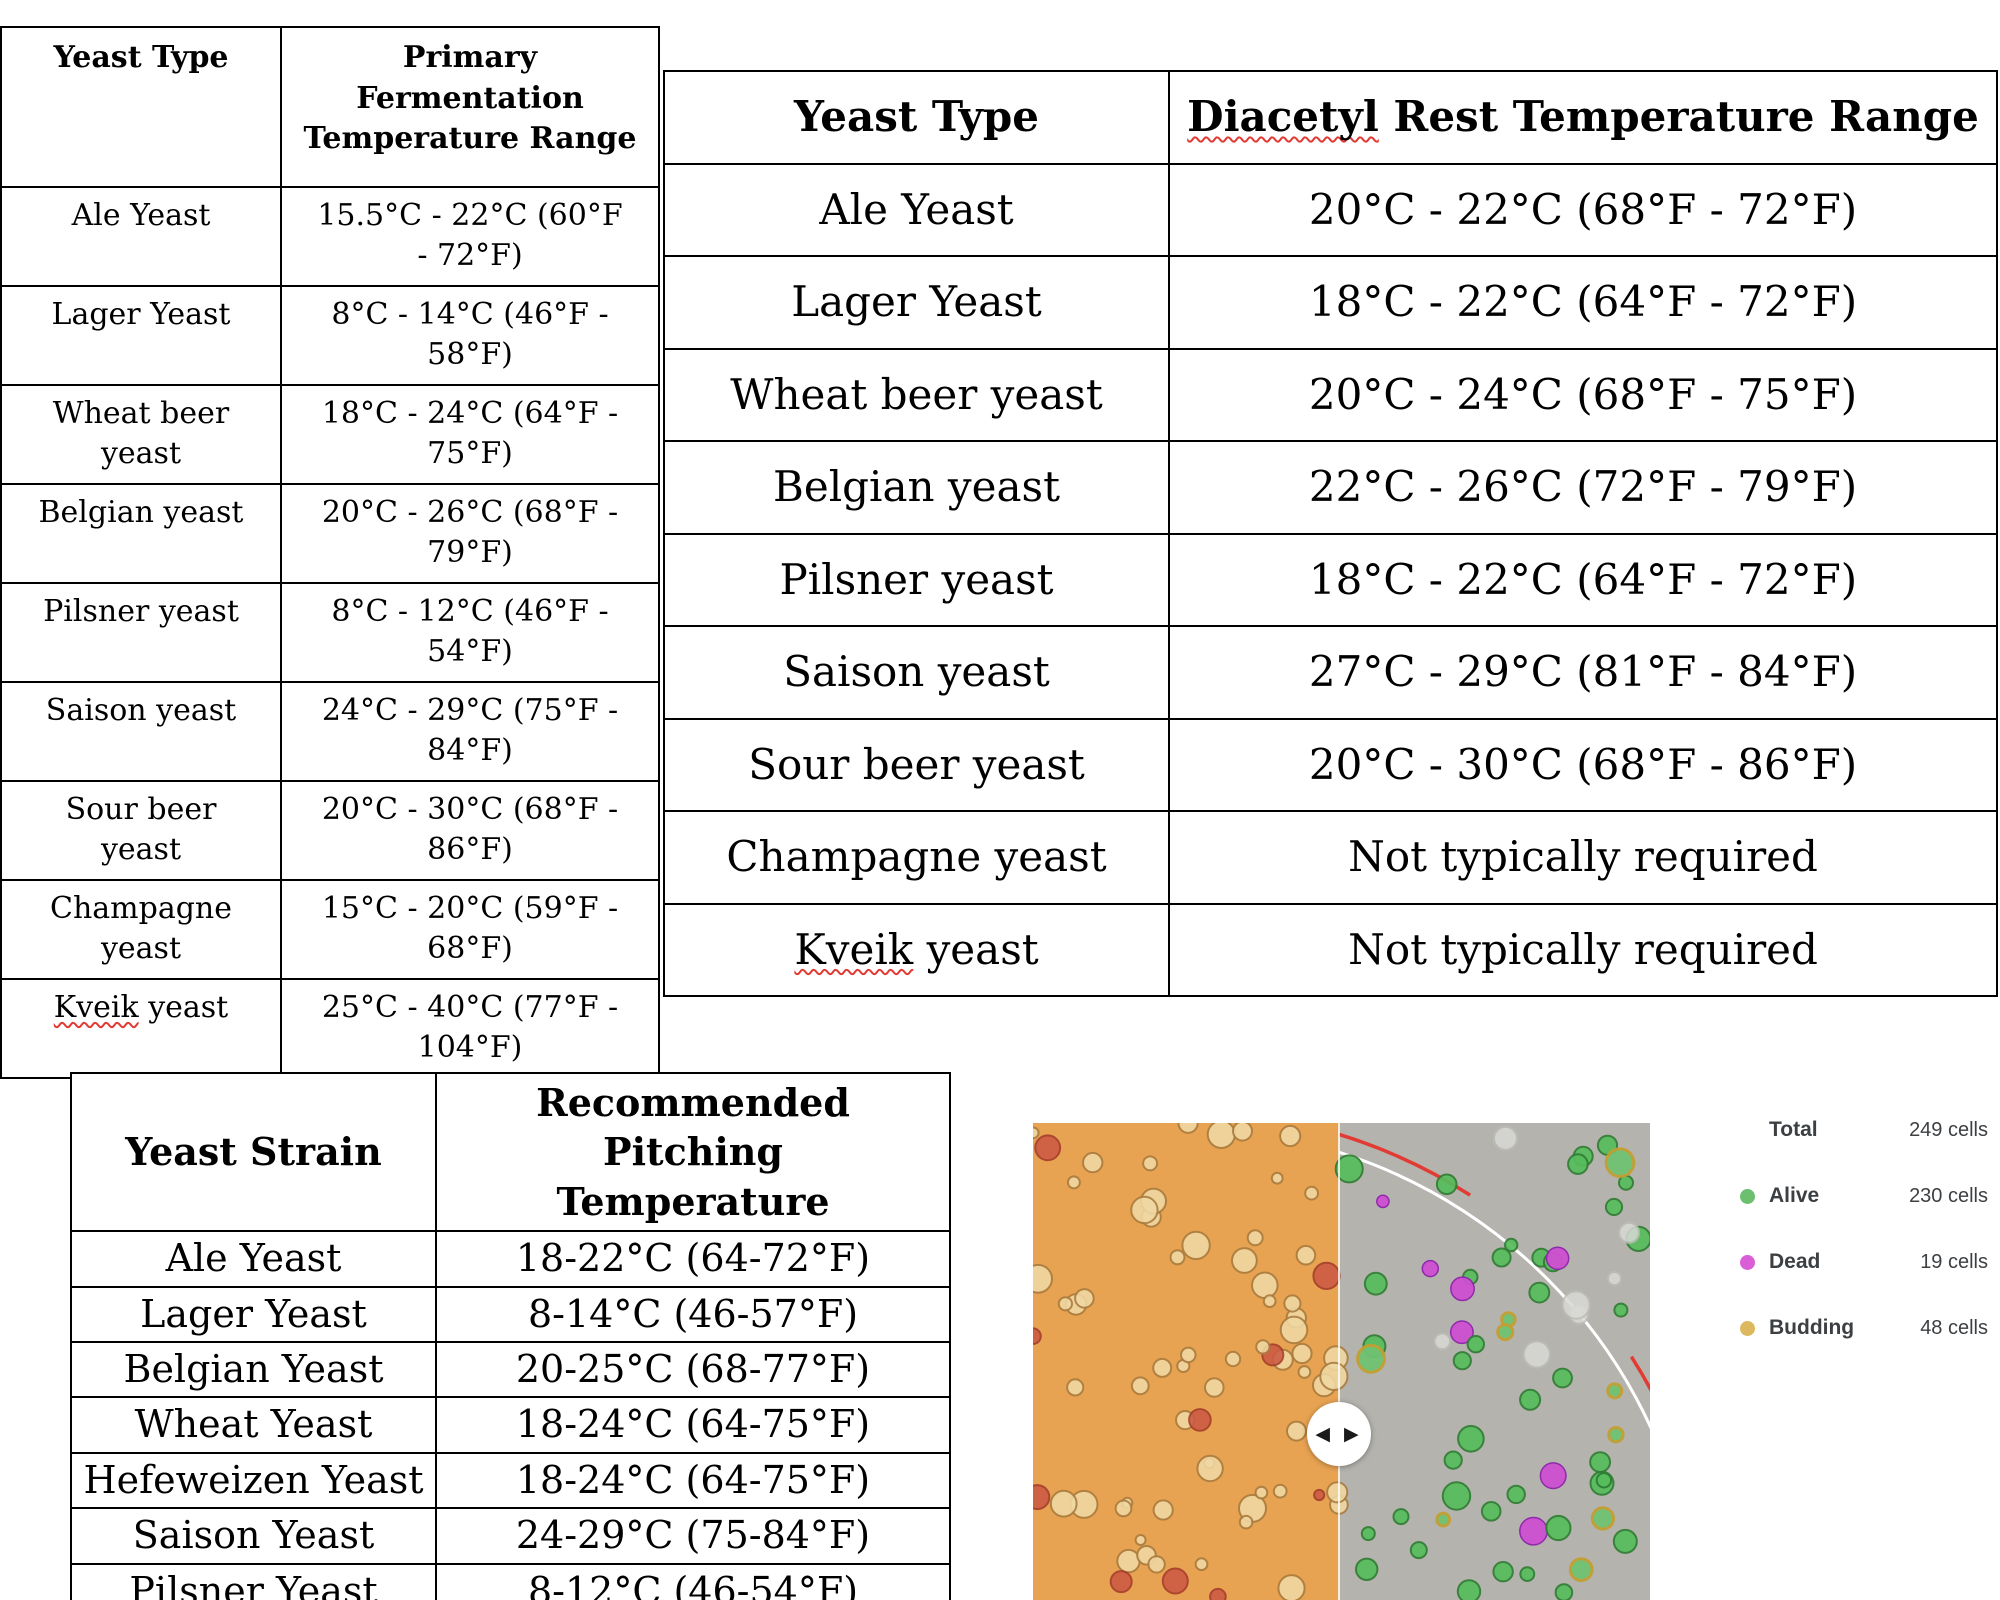 Image resolution: width=2000 pixels, height=1600 pixels. Describe the element at coordinates (1794, 1195) in the screenshot. I see `legend-label: Alive` at that location.